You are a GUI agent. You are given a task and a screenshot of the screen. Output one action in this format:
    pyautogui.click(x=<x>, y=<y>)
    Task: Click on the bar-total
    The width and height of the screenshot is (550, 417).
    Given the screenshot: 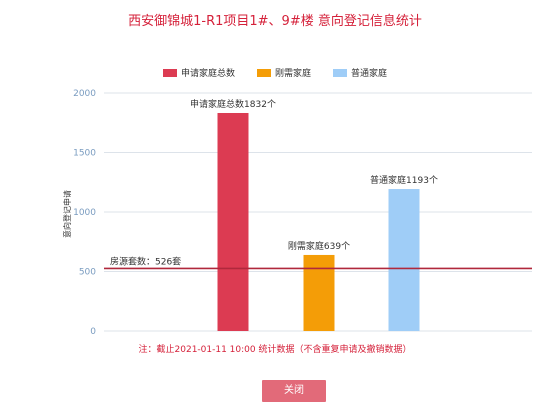 What is the action you would take?
    pyautogui.click(x=233, y=221)
    